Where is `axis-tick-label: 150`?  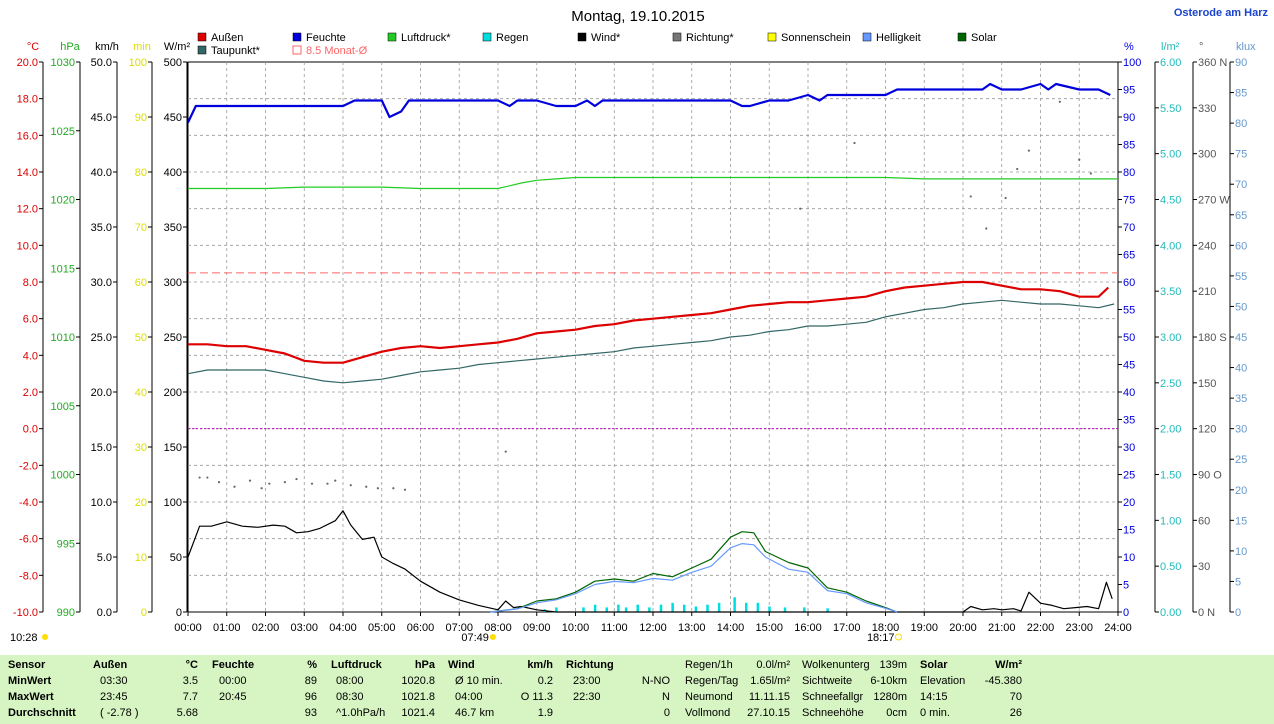 axis-tick-label: 150 is located at coordinates (1207, 384).